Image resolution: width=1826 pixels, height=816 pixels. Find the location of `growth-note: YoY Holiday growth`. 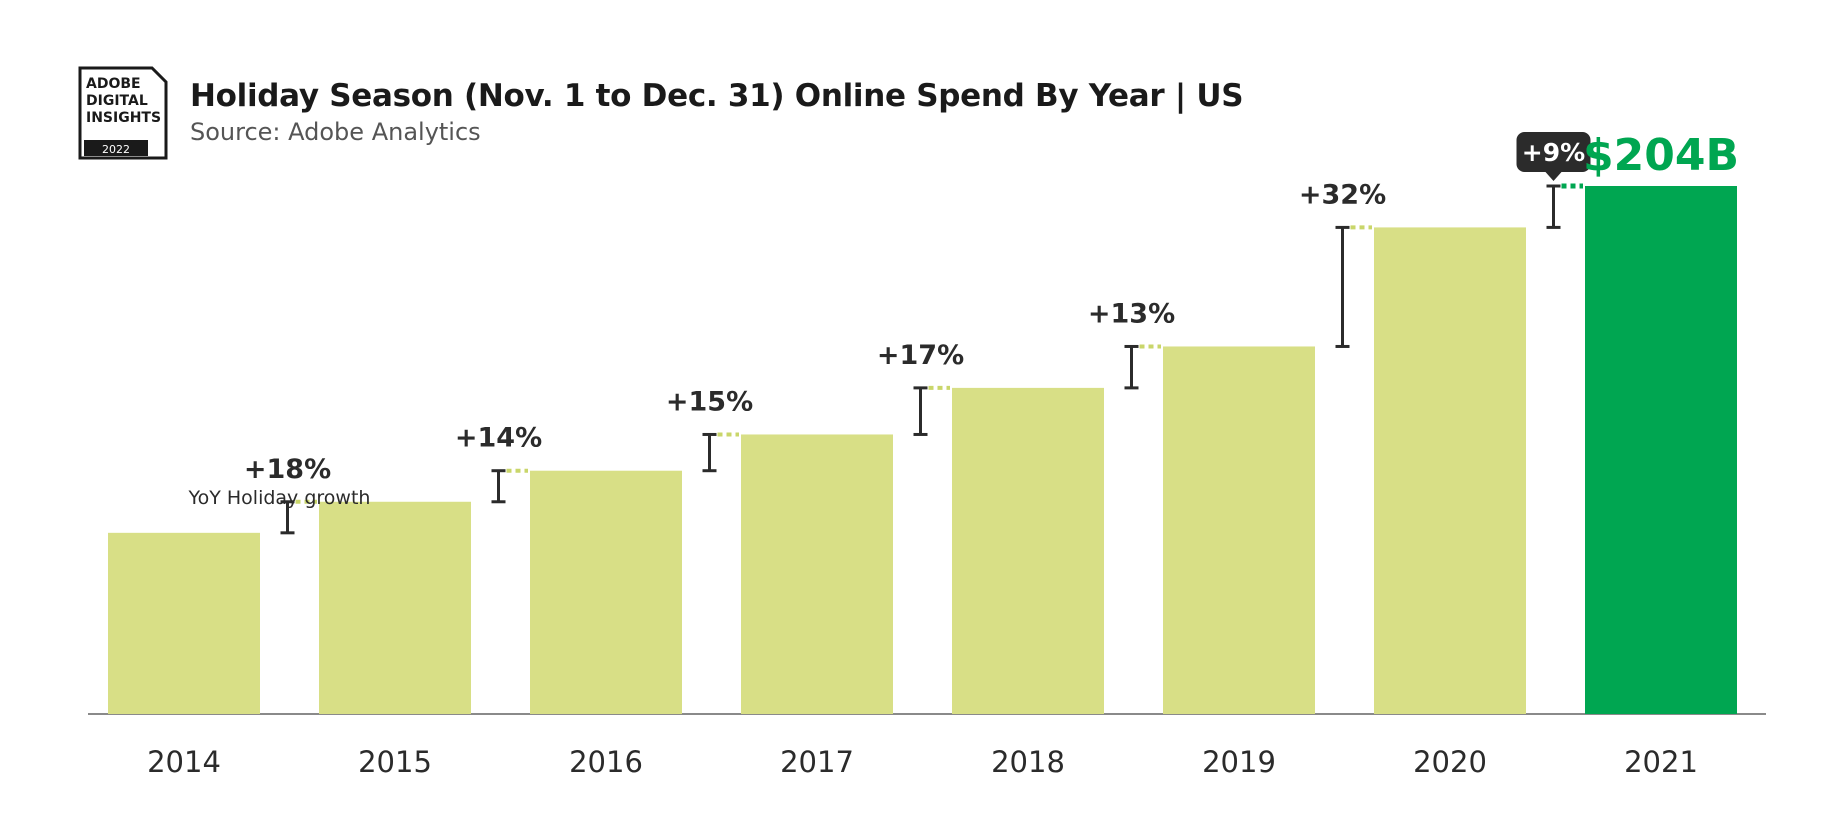

growth-note: YoY Holiday growth is located at coordinates (279, 498).